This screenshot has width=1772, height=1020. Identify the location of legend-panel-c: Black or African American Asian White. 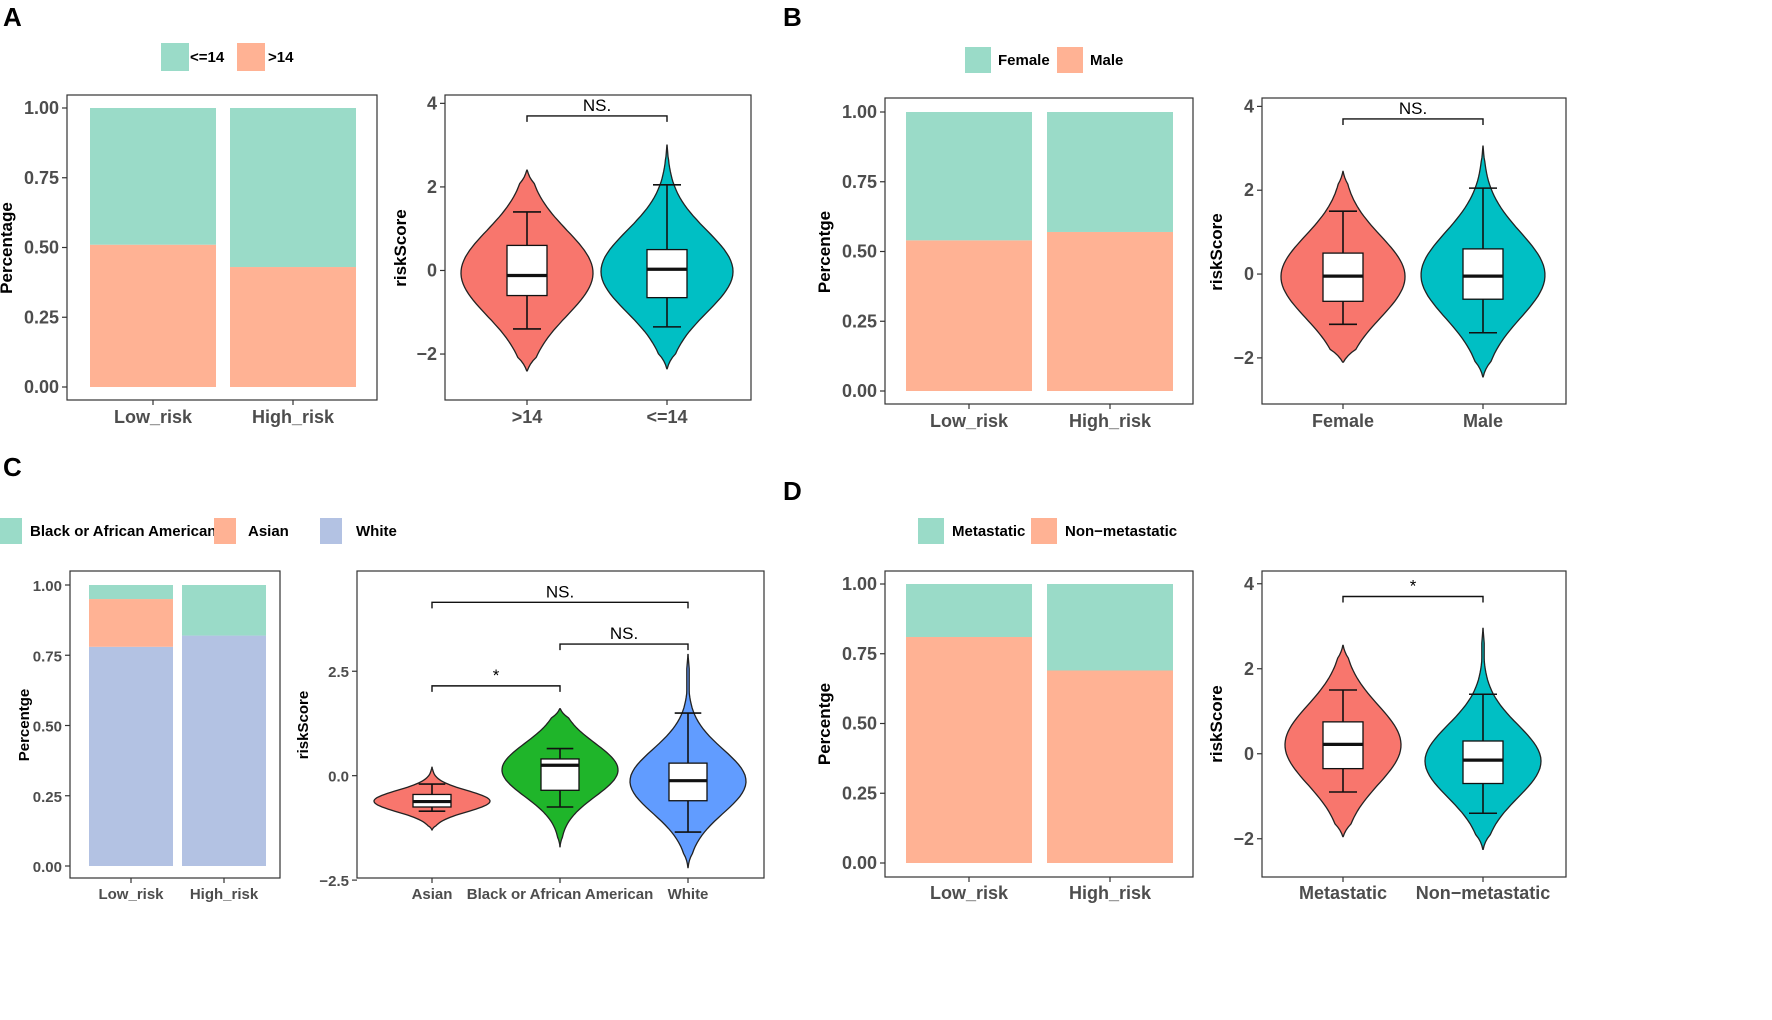
(198, 531).